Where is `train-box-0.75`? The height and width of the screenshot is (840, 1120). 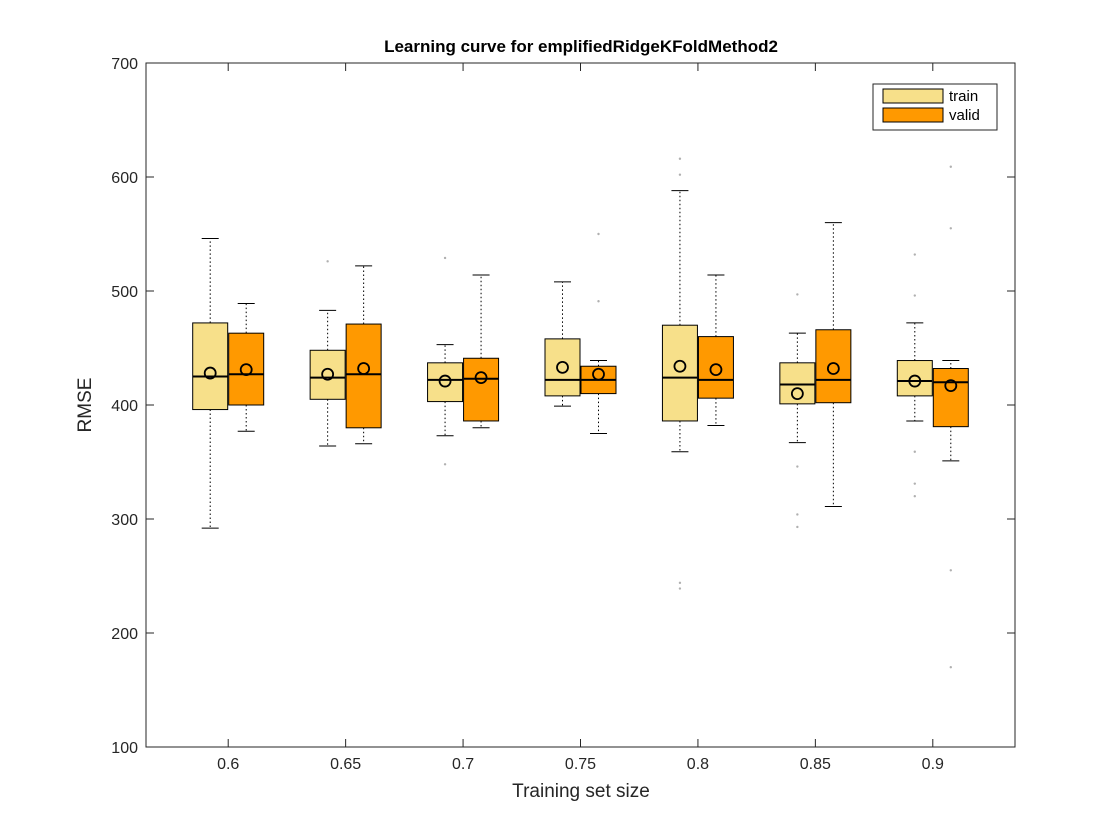
train-box-0.75 is located at coordinates (562, 344).